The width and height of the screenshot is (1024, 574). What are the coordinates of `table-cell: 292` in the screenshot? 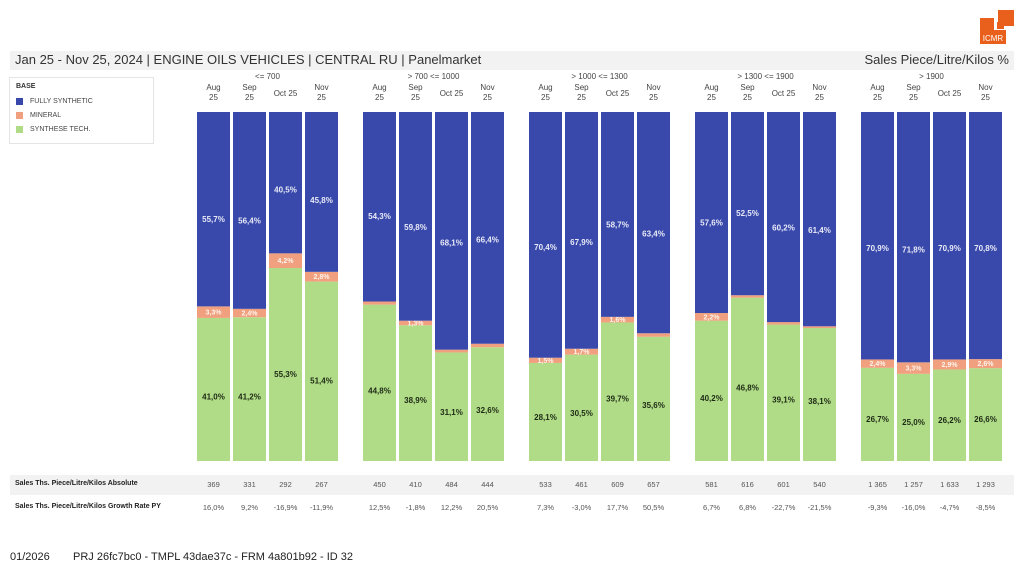 It's located at (285, 484).